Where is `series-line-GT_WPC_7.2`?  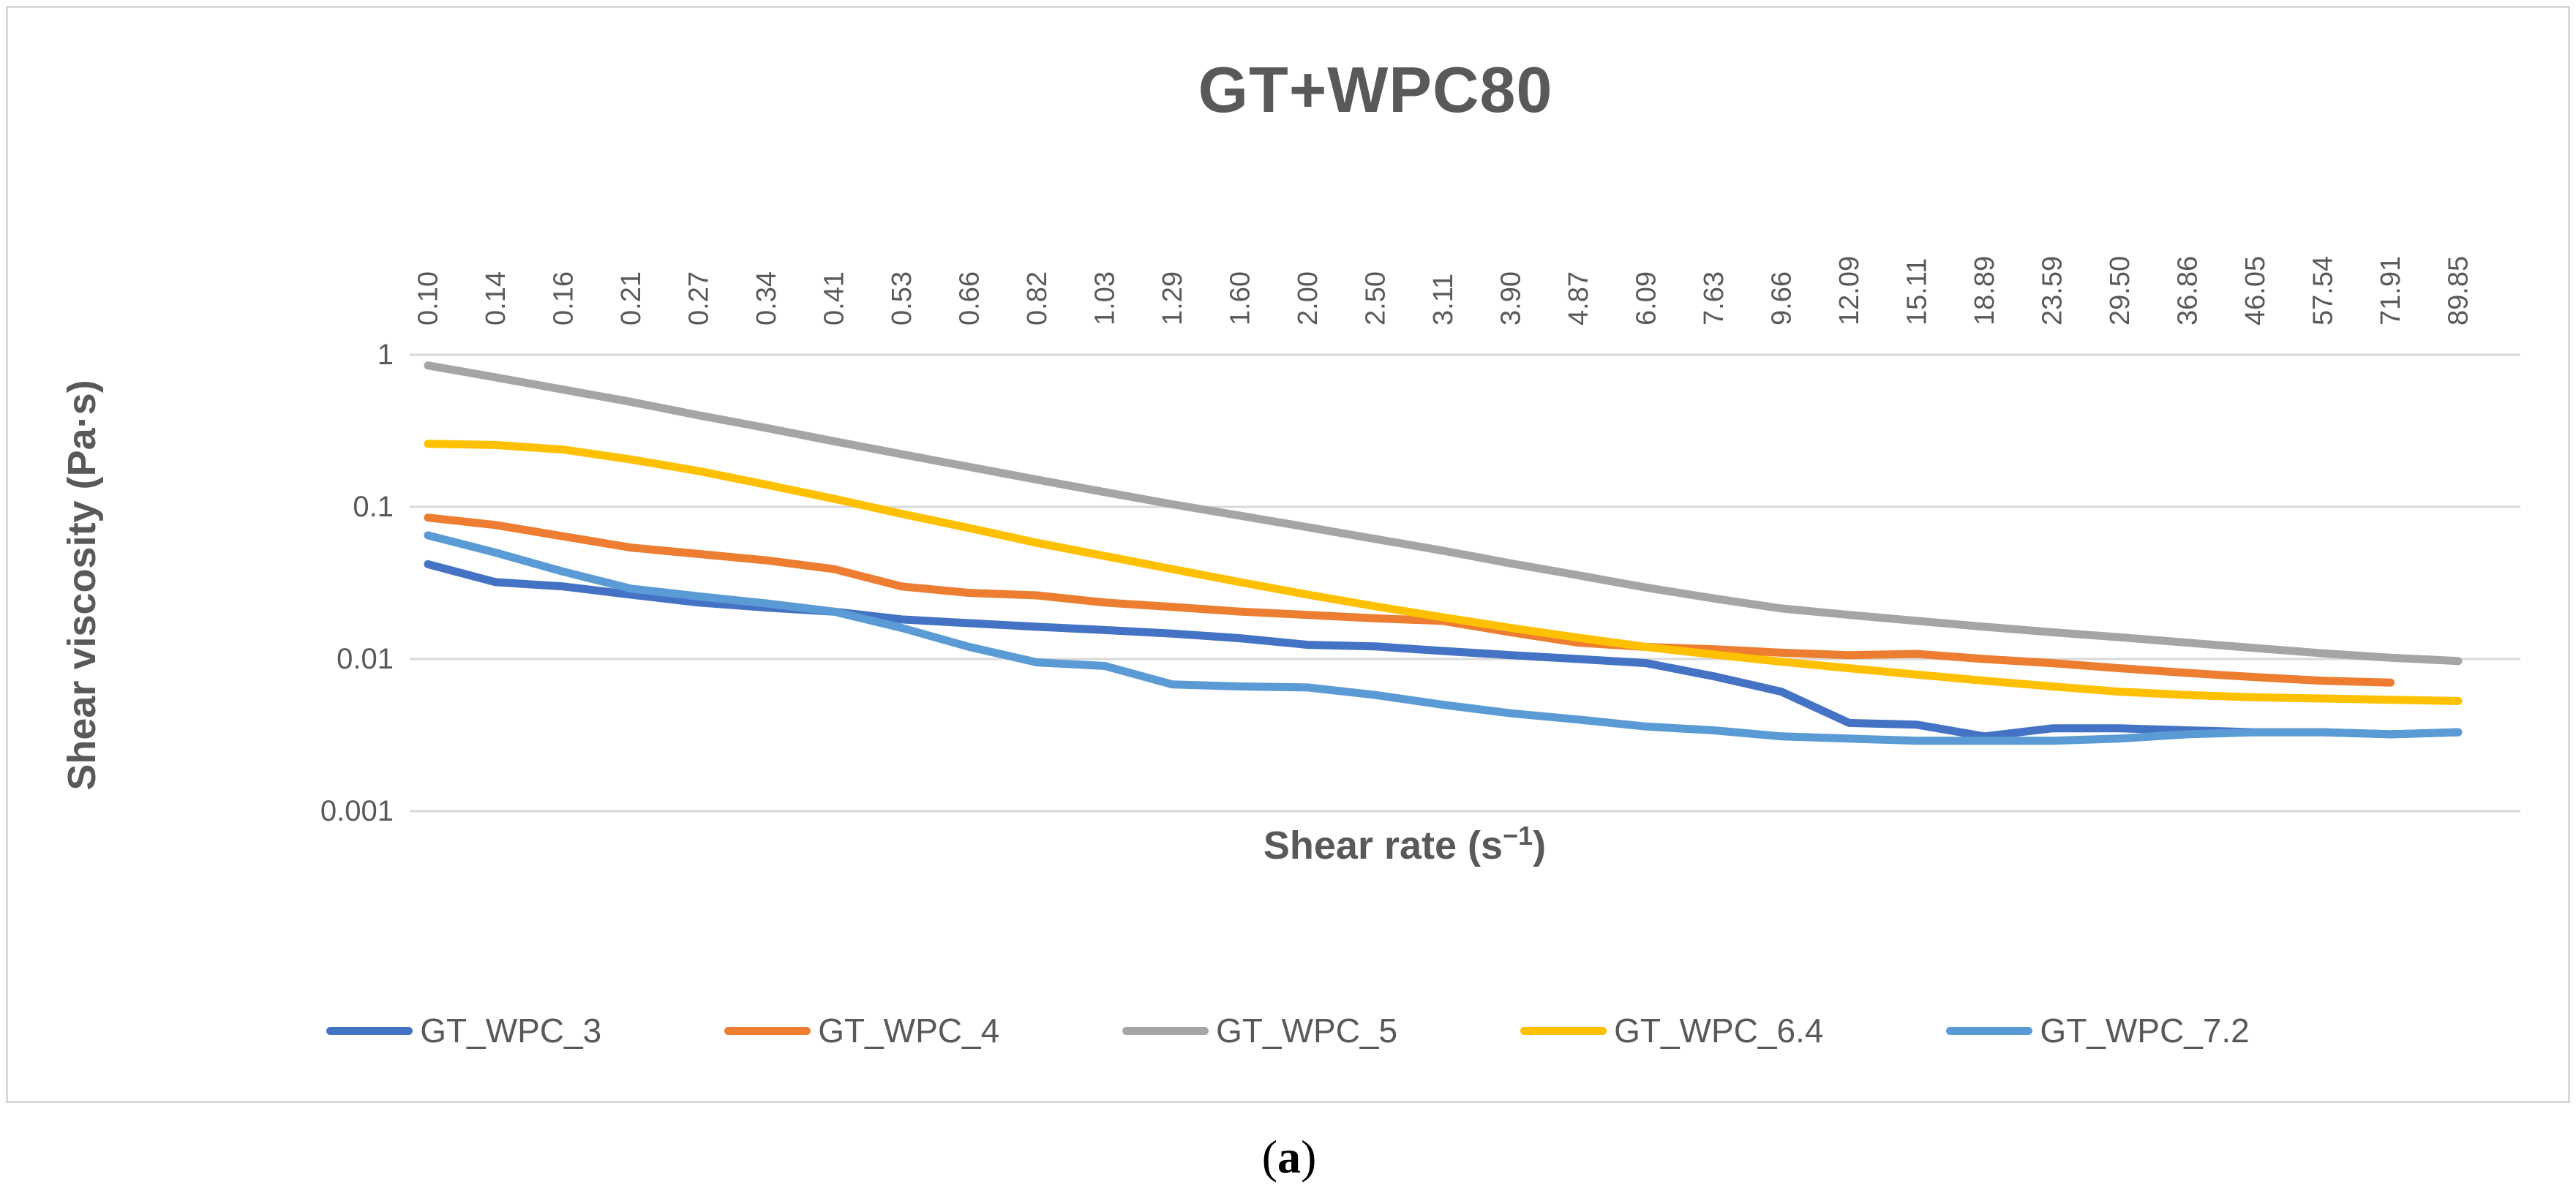 series-line-GT_WPC_7.2 is located at coordinates (1443, 638).